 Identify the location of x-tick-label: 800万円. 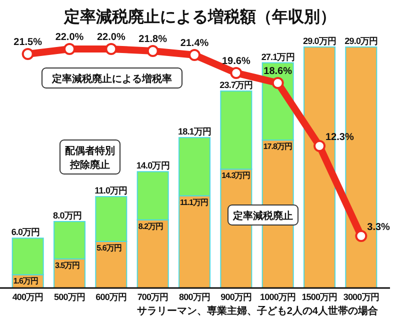
(194, 297).